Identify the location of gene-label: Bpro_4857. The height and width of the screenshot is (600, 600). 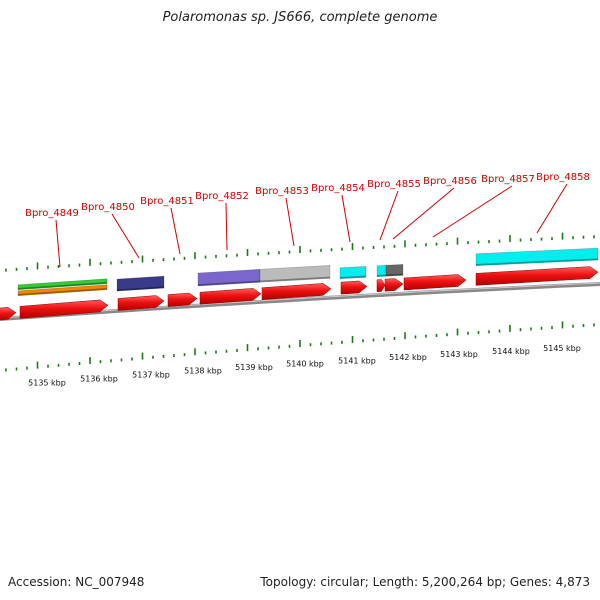
(508, 179).